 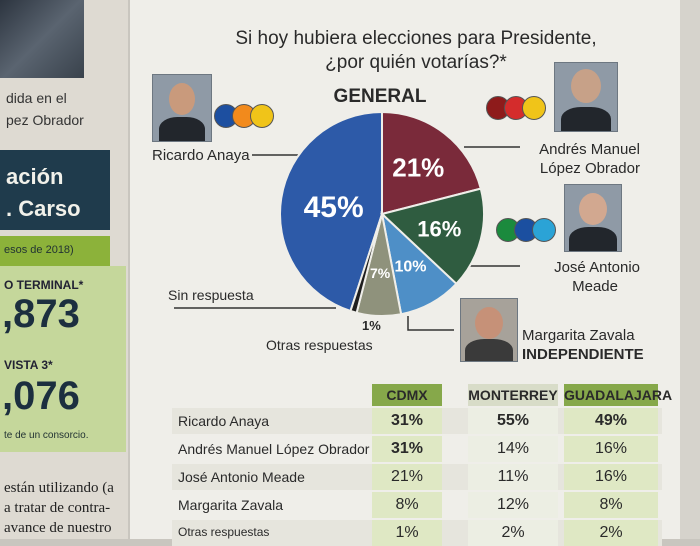 What do you see at coordinates (58, 528) in the screenshot?
I see `body-text-line-3: avance de nuestro` at bounding box center [58, 528].